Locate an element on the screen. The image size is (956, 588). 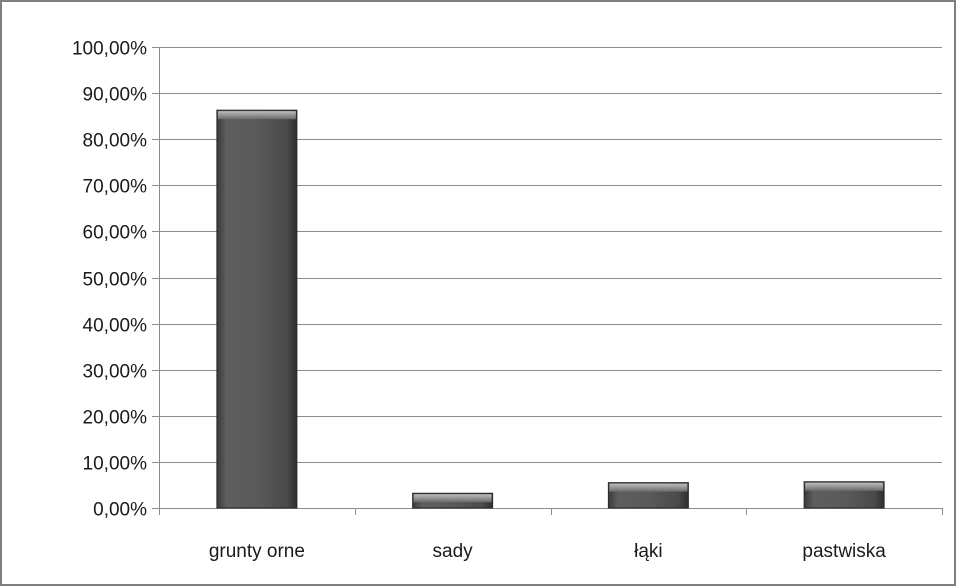
bar-body is located at coordinates (257, 309).